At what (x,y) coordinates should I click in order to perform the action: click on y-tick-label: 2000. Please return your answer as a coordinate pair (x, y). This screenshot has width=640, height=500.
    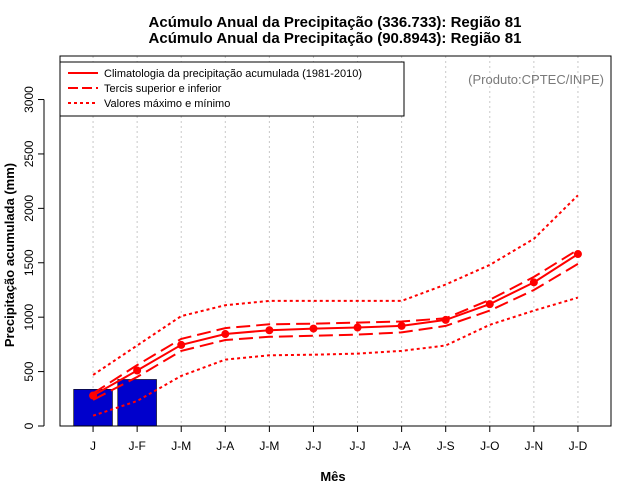
    Looking at the image, I should click on (29, 208).